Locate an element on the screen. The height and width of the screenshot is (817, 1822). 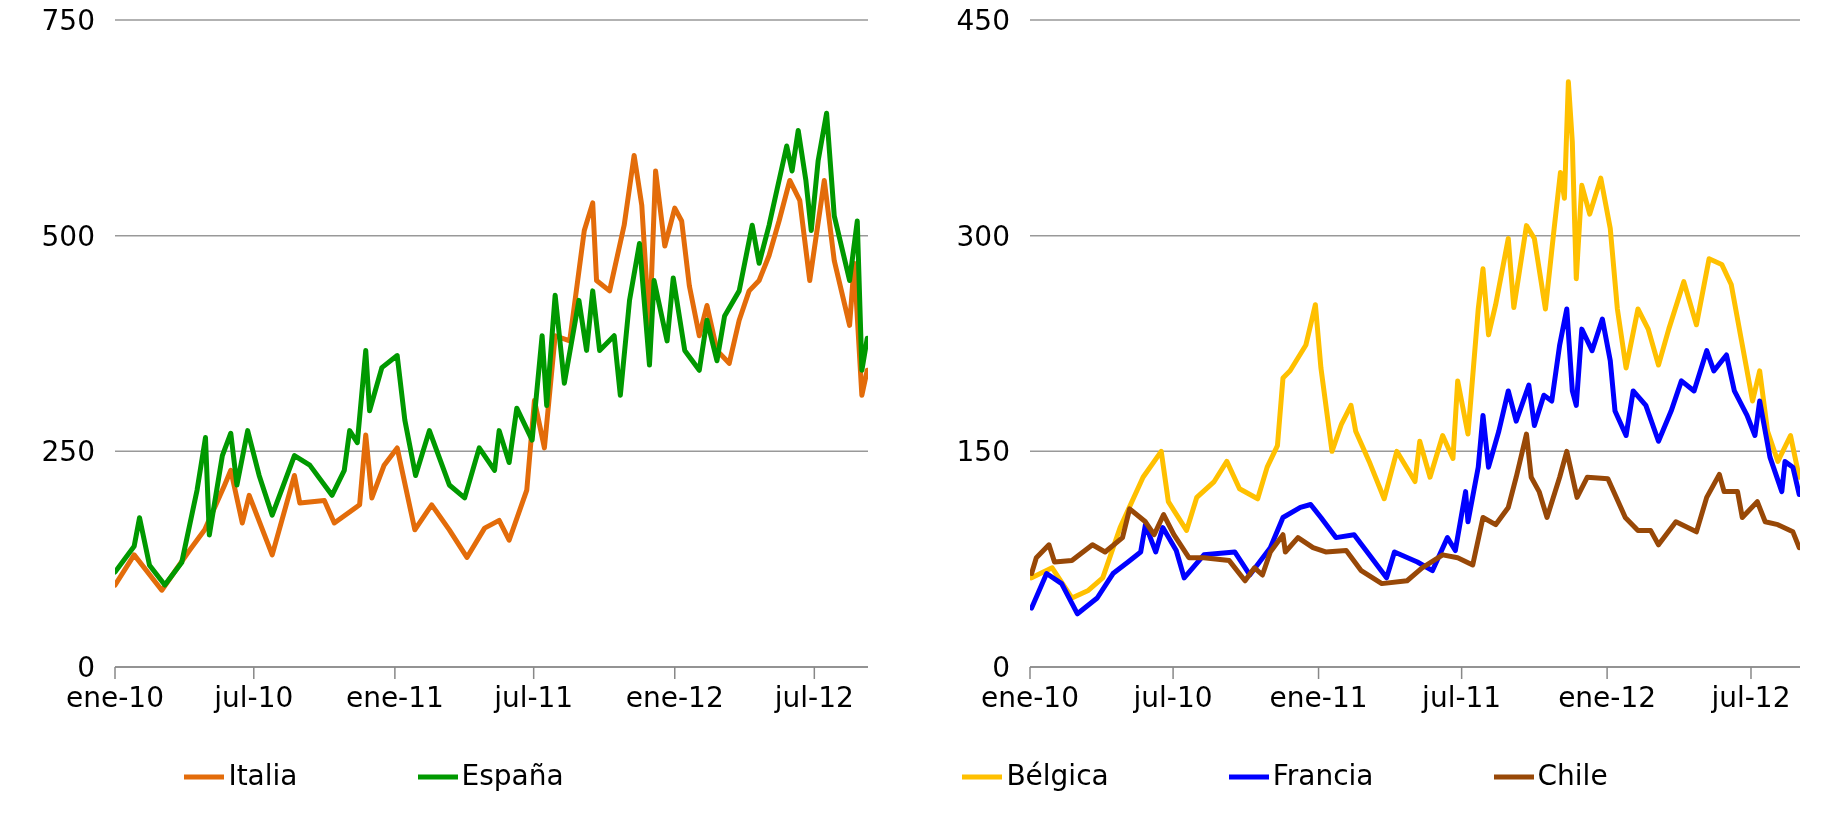
y-tick-label: 150 is located at coordinates (983, 452).